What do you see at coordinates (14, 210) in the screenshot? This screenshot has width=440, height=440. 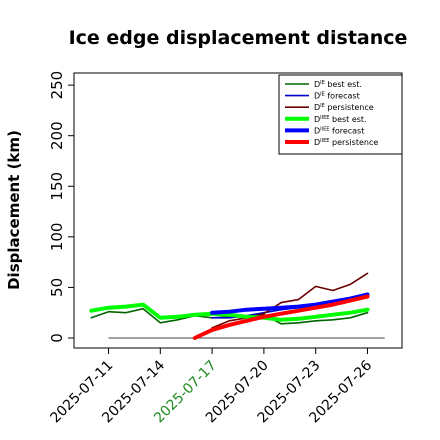 I see `y-axis-label: Displacement (km)` at bounding box center [14, 210].